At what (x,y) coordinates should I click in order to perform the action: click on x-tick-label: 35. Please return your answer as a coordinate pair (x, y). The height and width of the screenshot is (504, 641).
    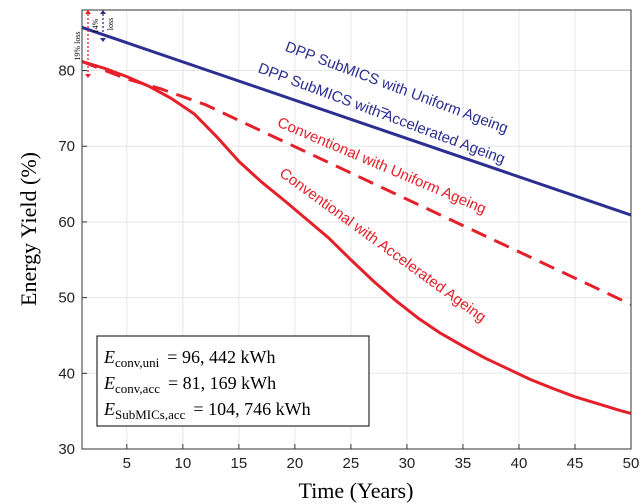
    Looking at the image, I should click on (463, 463).